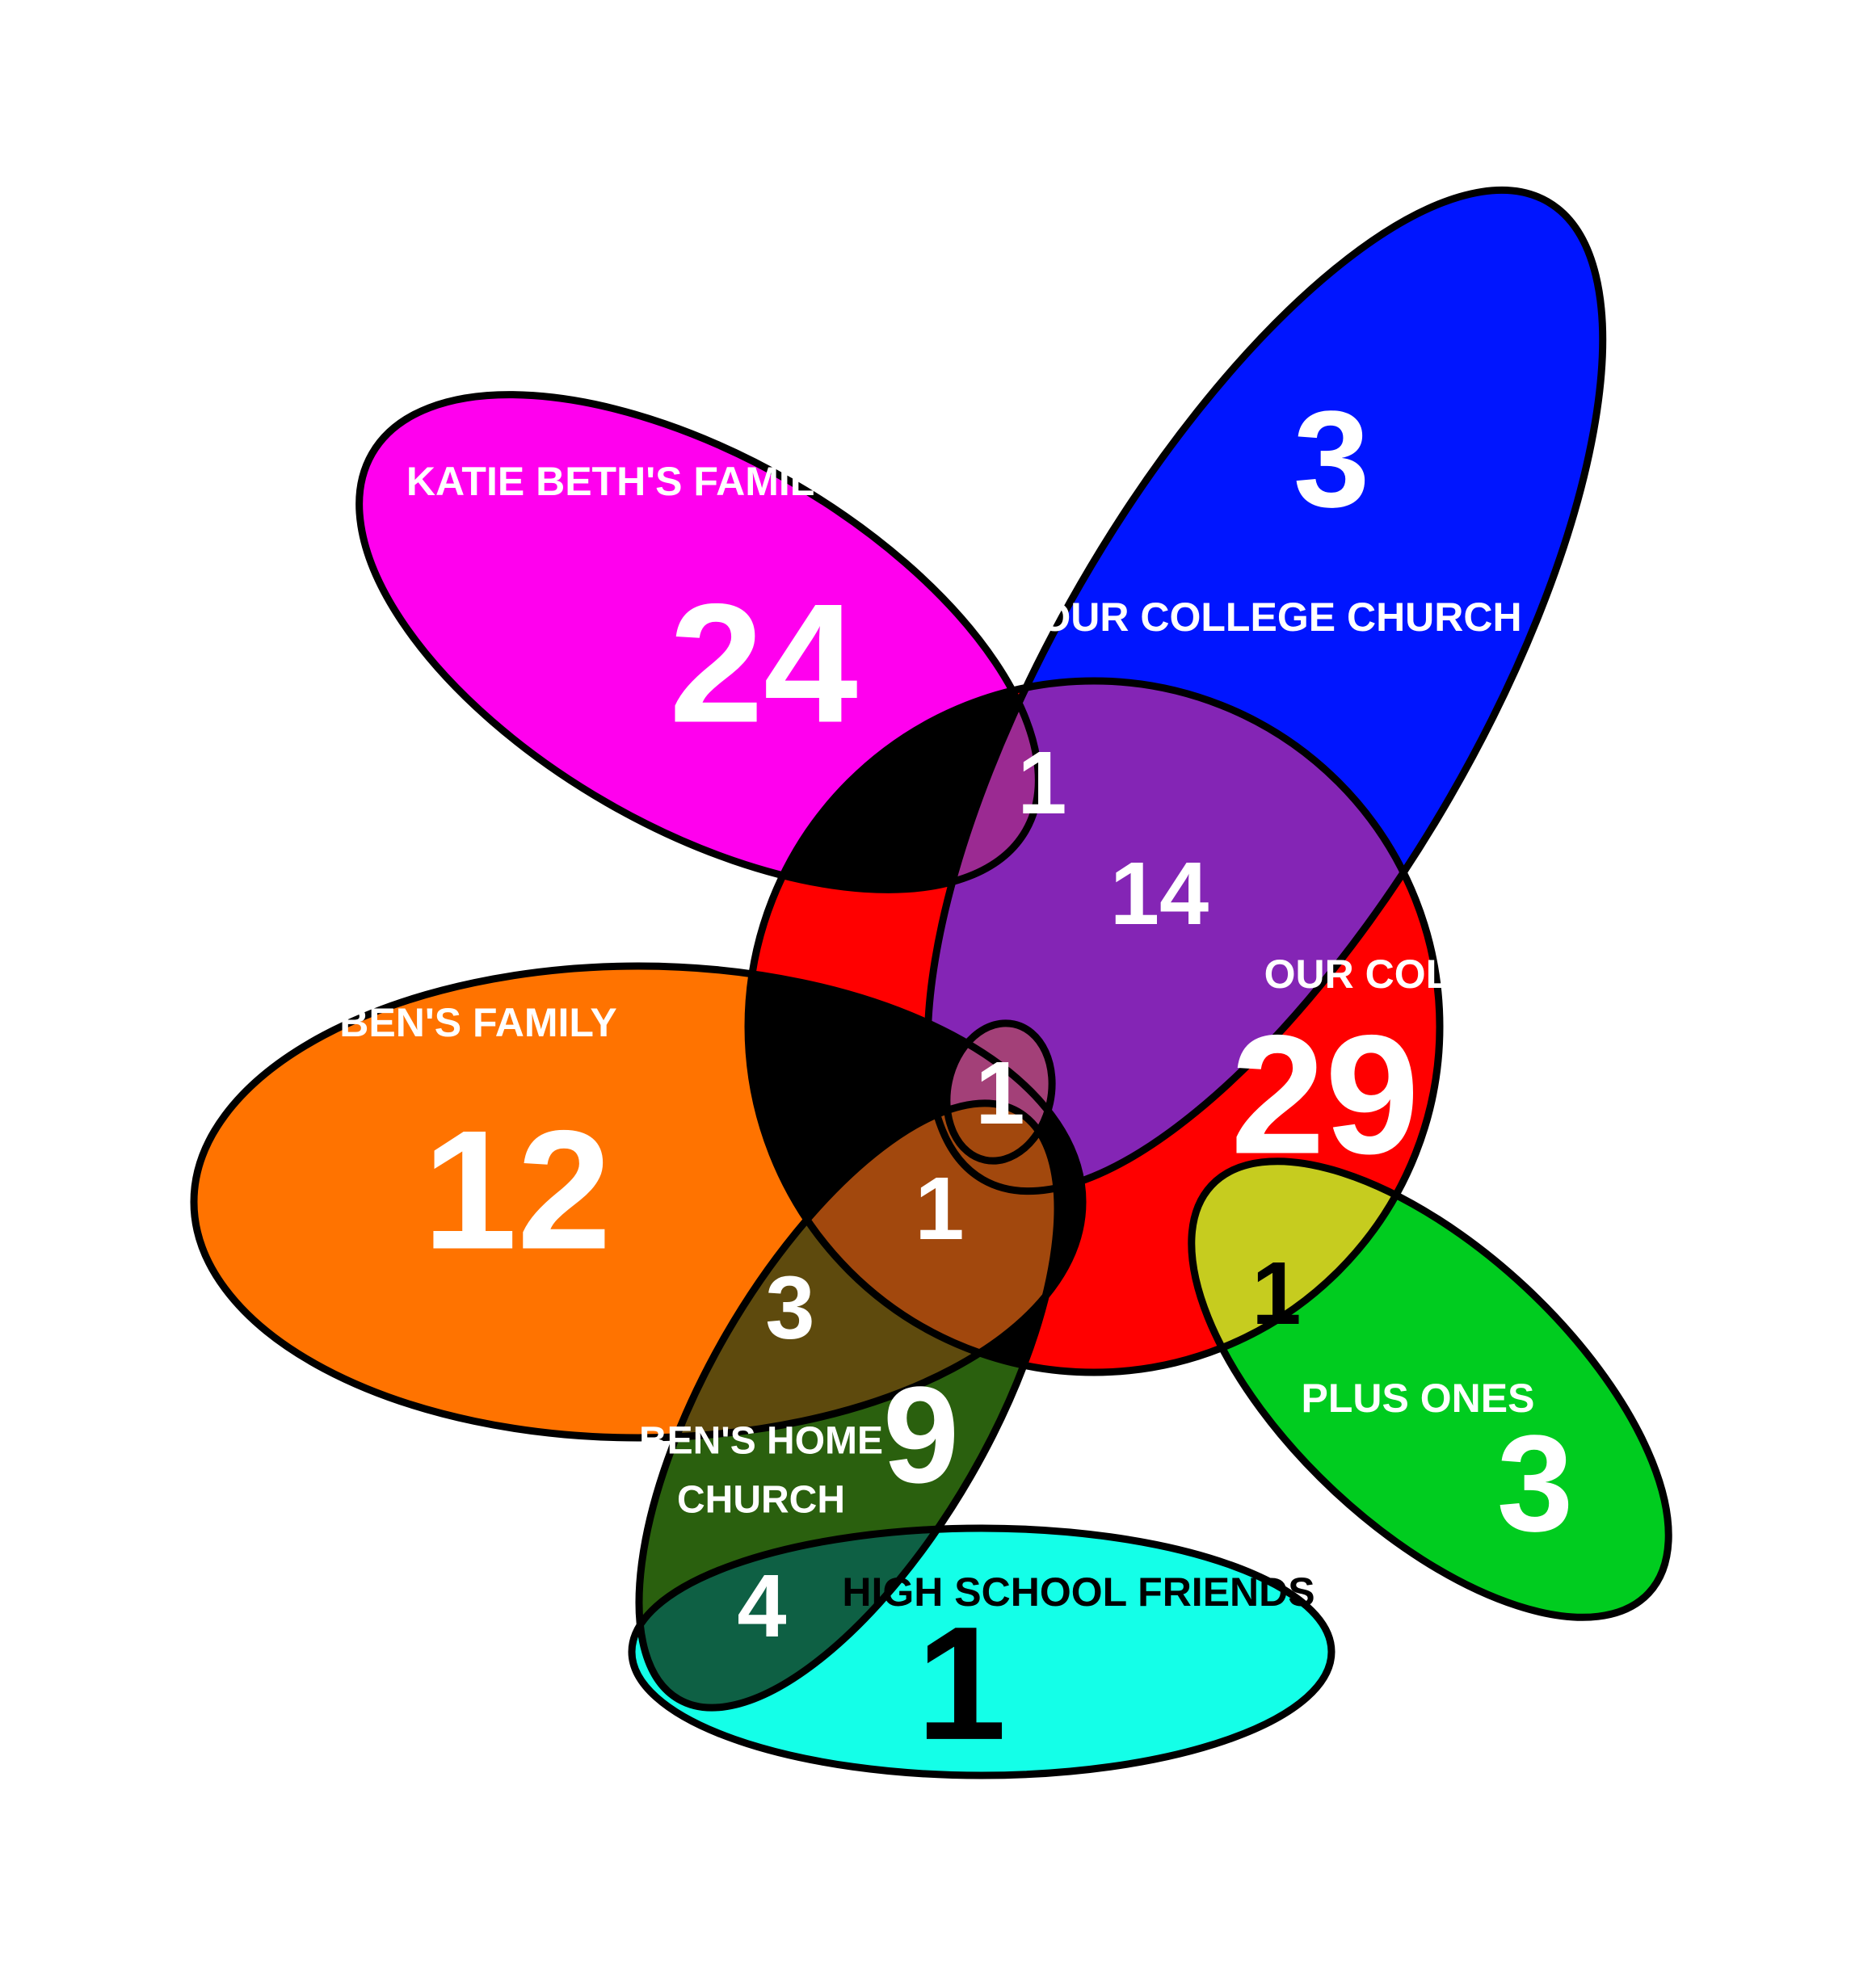 The height and width of the screenshot is (1983, 1876). I want to click on family-church-college-home-count: 1, so click(999, 1093).